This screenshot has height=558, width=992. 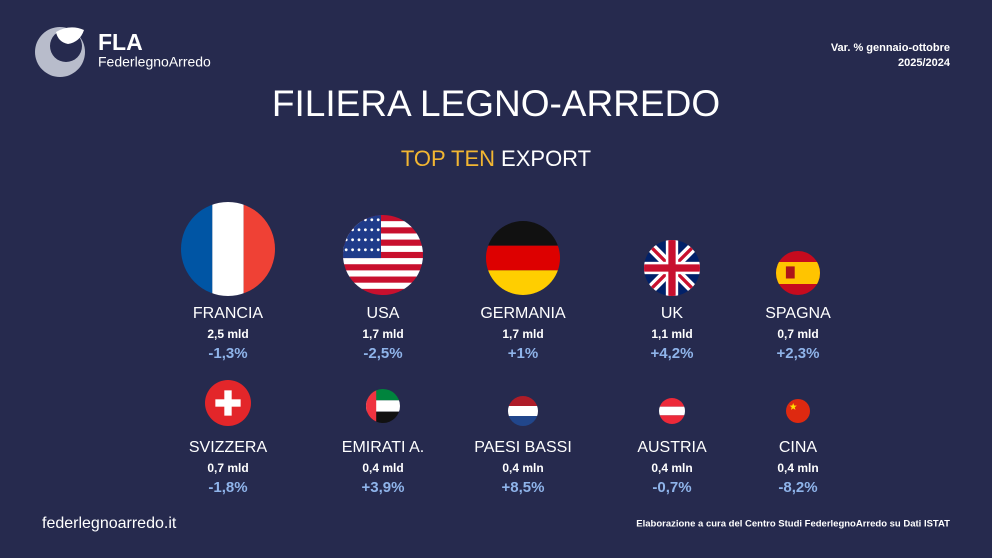 What do you see at coordinates (496, 158) in the screenshot?
I see `subtitle: TOP TEN EXPORT` at bounding box center [496, 158].